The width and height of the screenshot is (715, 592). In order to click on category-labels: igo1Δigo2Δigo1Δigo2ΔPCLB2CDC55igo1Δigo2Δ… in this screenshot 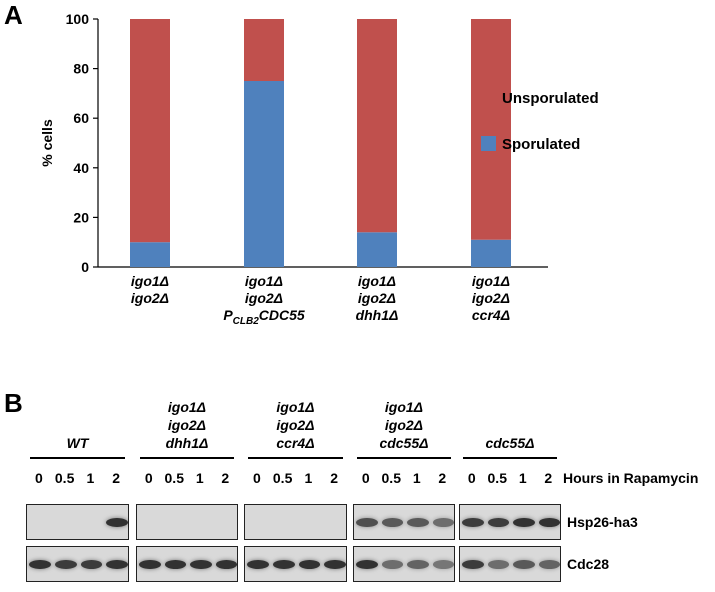, I will do `click(320, 300)`.